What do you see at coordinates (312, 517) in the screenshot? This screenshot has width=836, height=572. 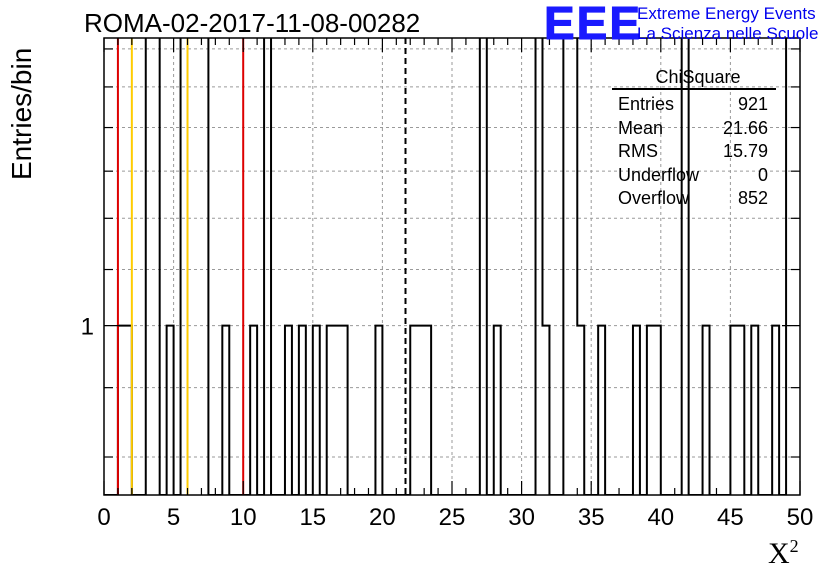 I see `x-tick-label: 15` at bounding box center [312, 517].